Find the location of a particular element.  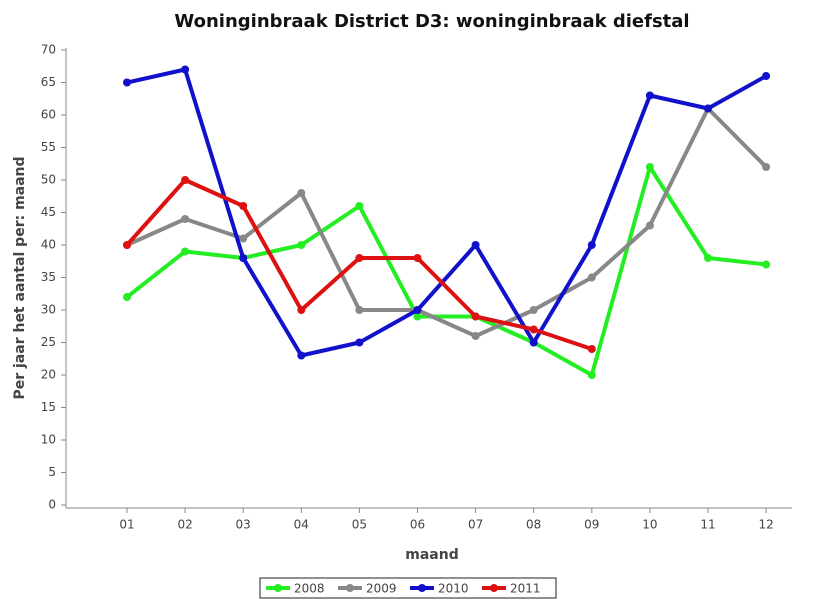

x-tick-label: 01 is located at coordinates (126, 525).